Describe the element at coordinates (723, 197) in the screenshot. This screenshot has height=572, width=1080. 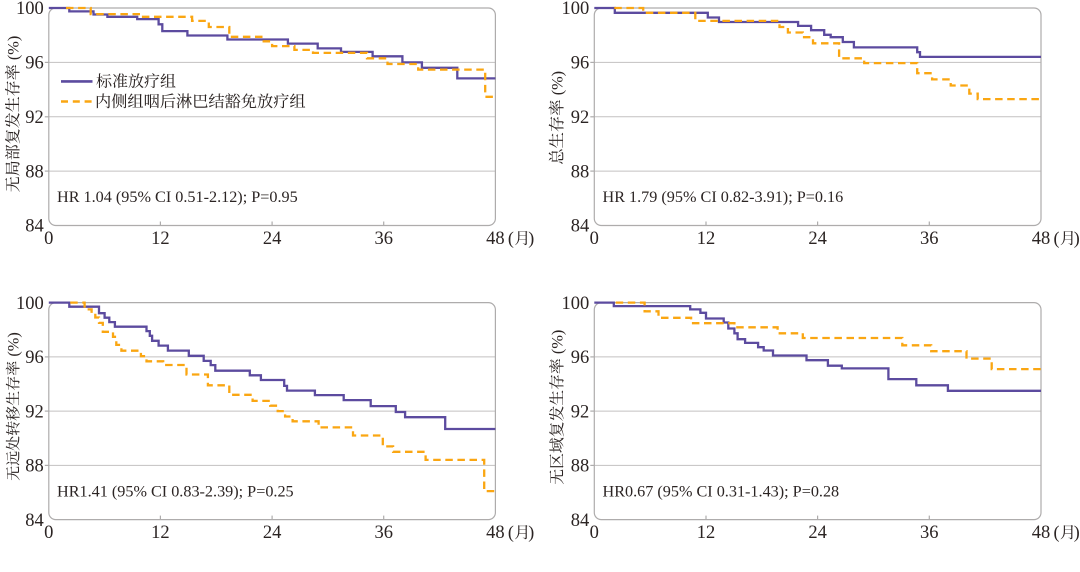
I see `svg-text:HR 1.79 (95% CI 0.82-3.91); P=: HR 1.79 (95% CI 0.82-3.91); P=0.16` at that location.